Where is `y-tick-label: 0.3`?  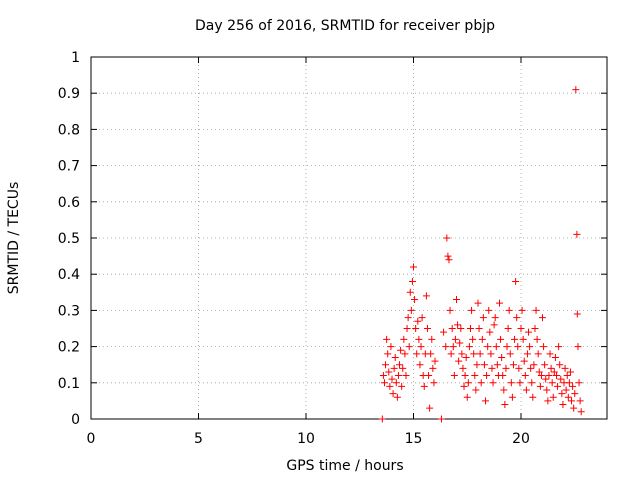
y-tick-label: 0.3 is located at coordinates (69, 311).